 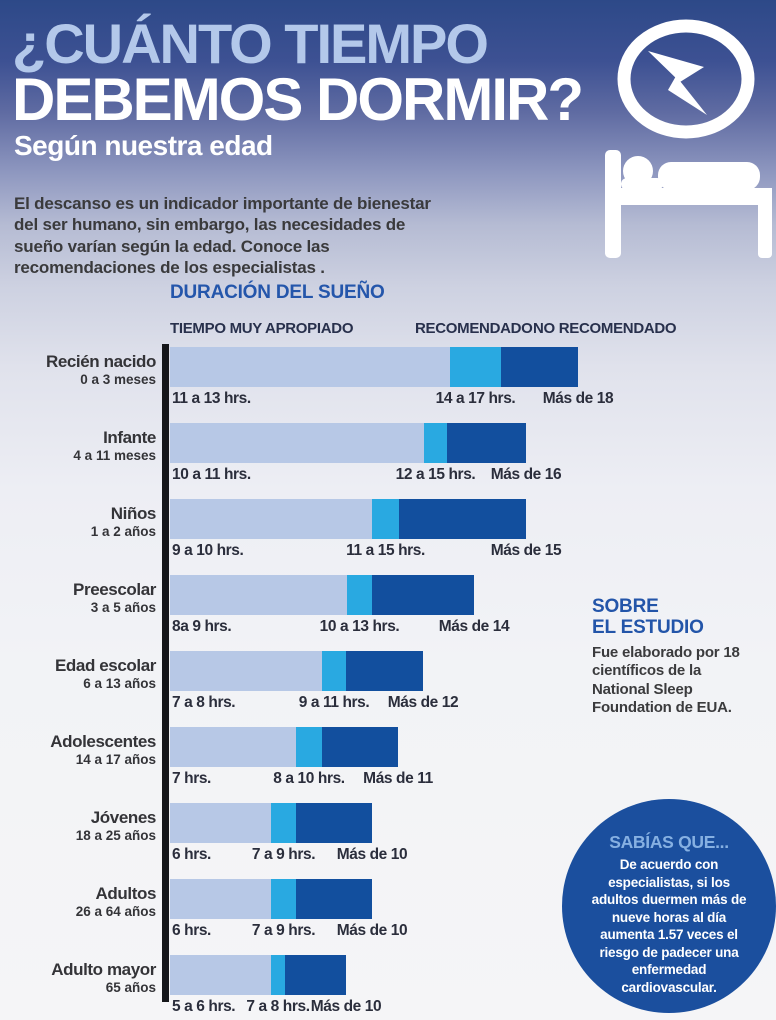 I want to click on about-heading-line1: SOBRE, so click(x=625, y=606).